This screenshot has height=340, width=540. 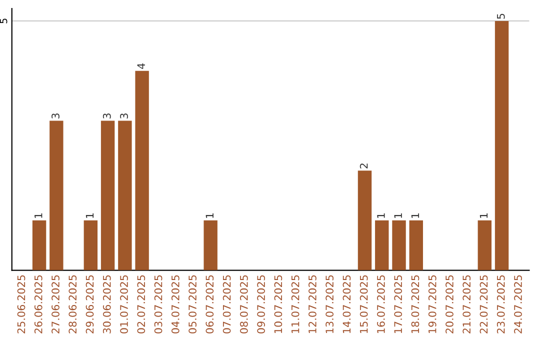 What do you see at coordinates (141, 66) in the screenshot?
I see `data-label: 4` at bounding box center [141, 66].